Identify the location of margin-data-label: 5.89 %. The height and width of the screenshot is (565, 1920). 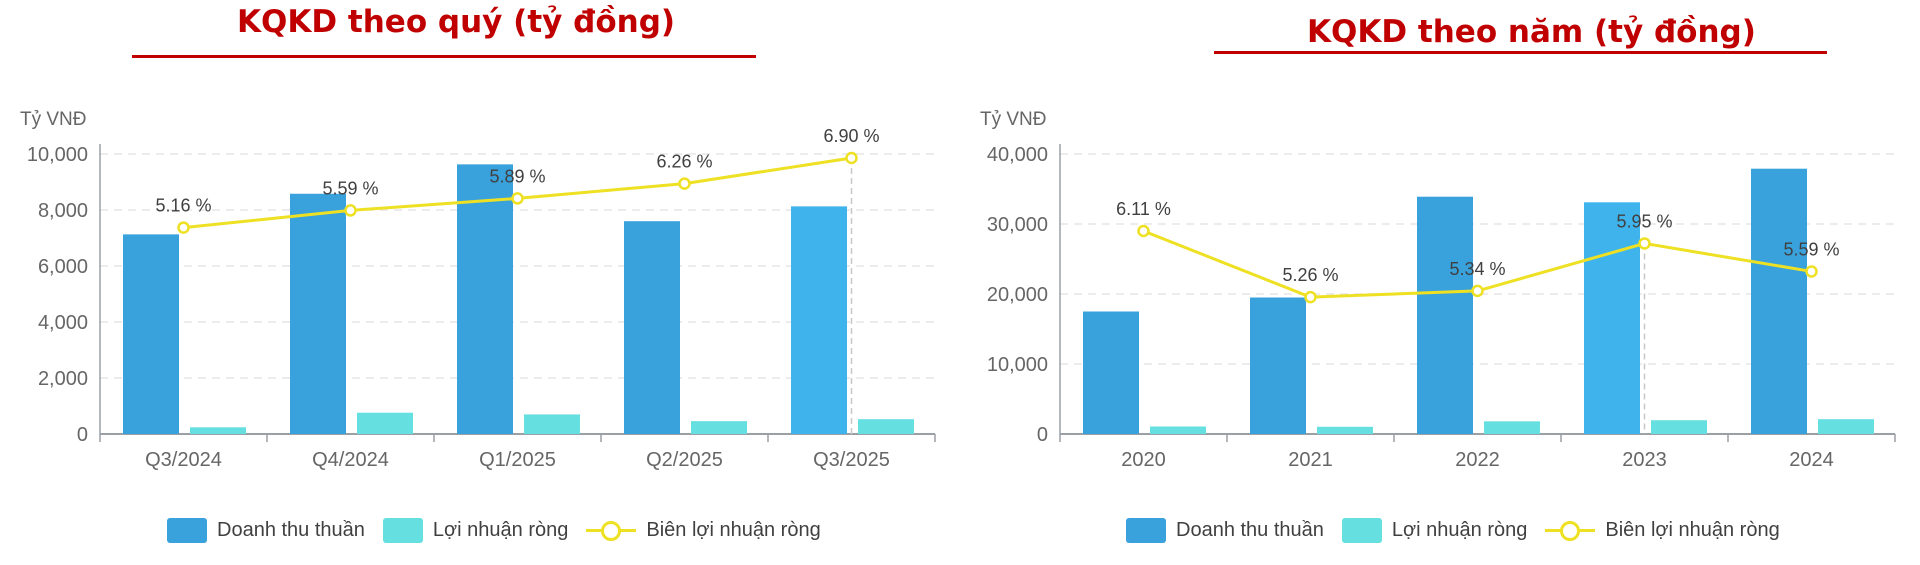
(517, 176).